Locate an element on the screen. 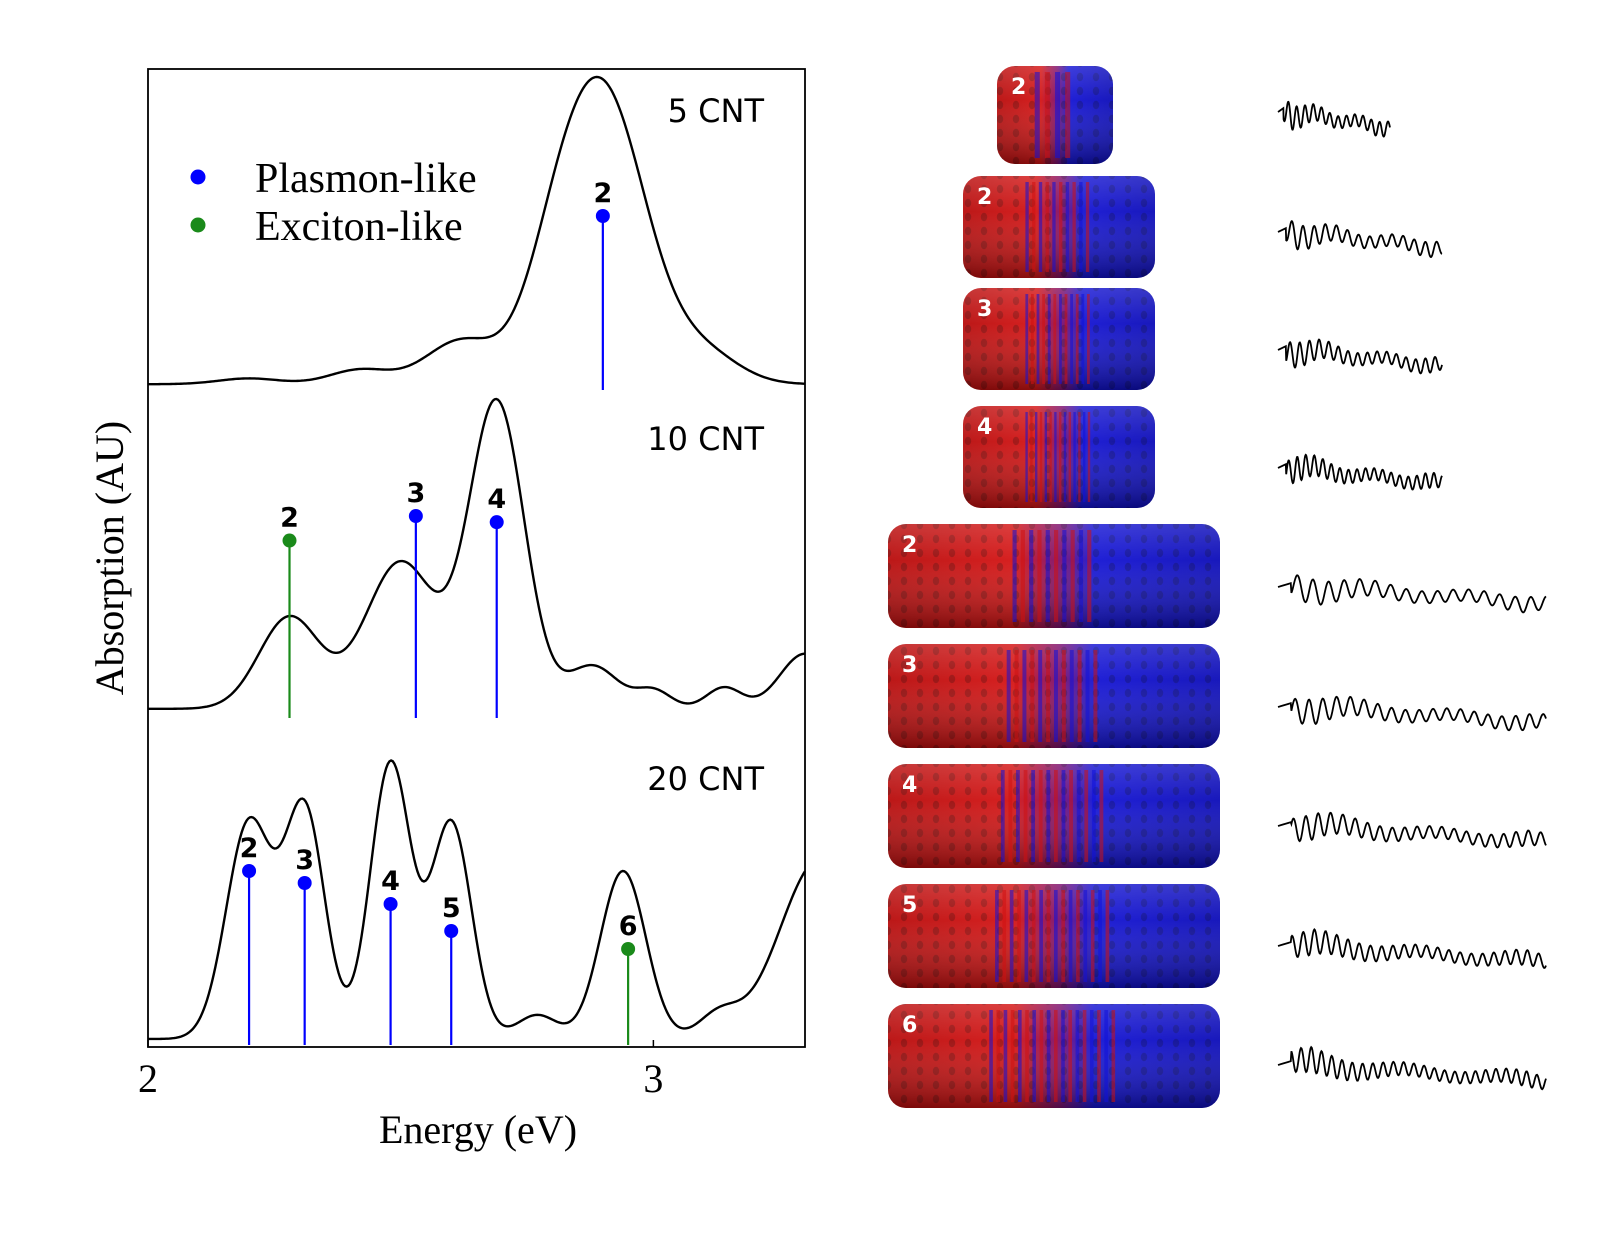 This screenshot has height=1256, width=1623. stem-label: 6 is located at coordinates (628, 926).